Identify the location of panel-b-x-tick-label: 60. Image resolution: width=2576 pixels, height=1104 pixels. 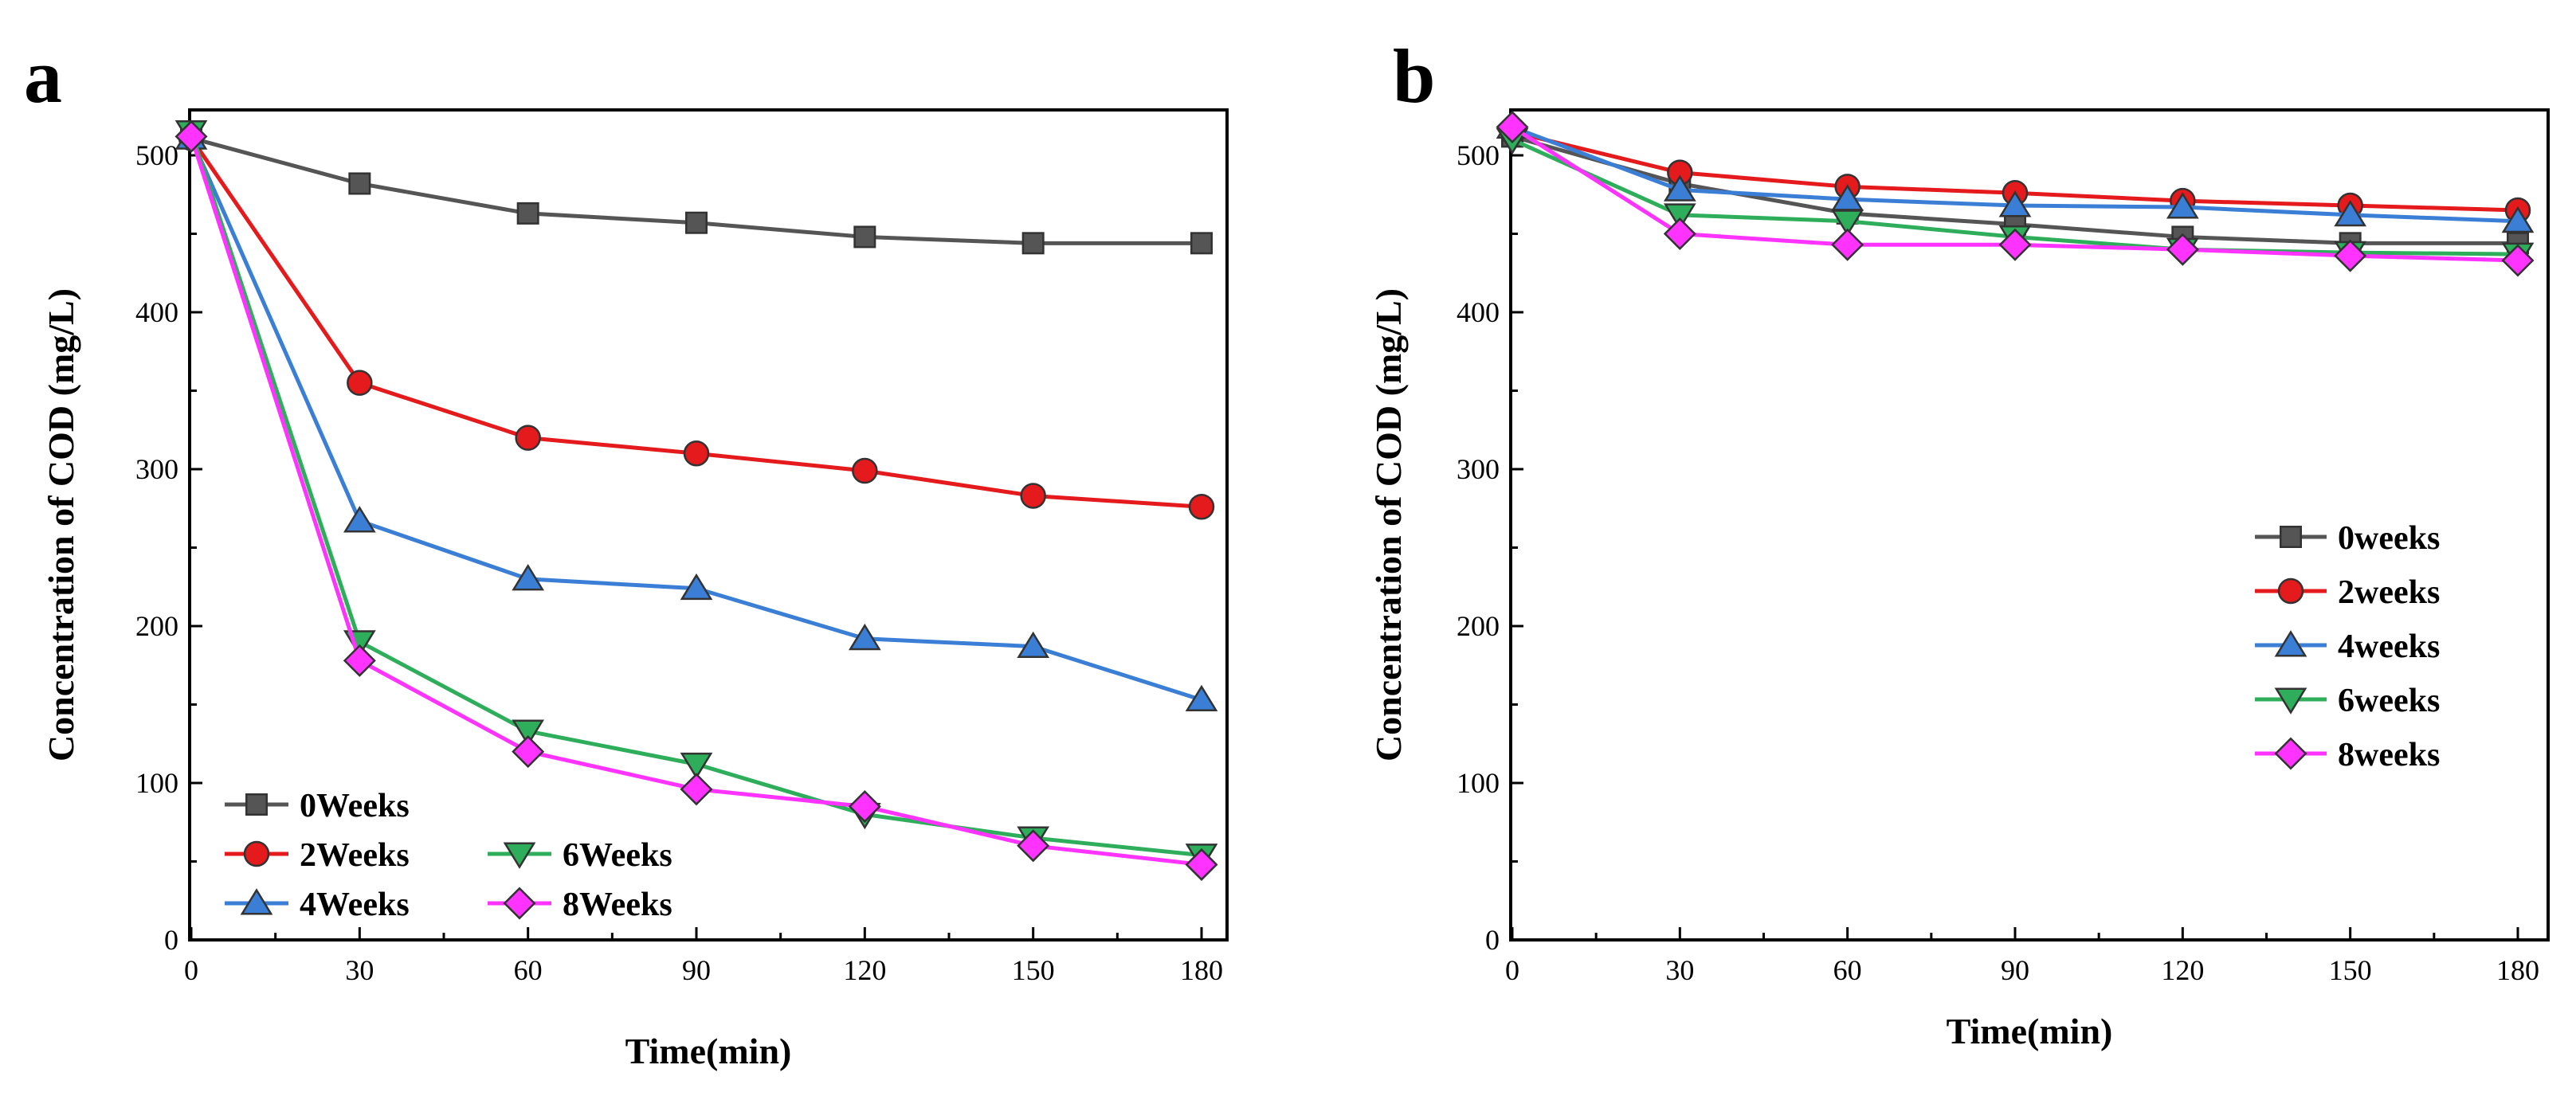
(1847, 970).